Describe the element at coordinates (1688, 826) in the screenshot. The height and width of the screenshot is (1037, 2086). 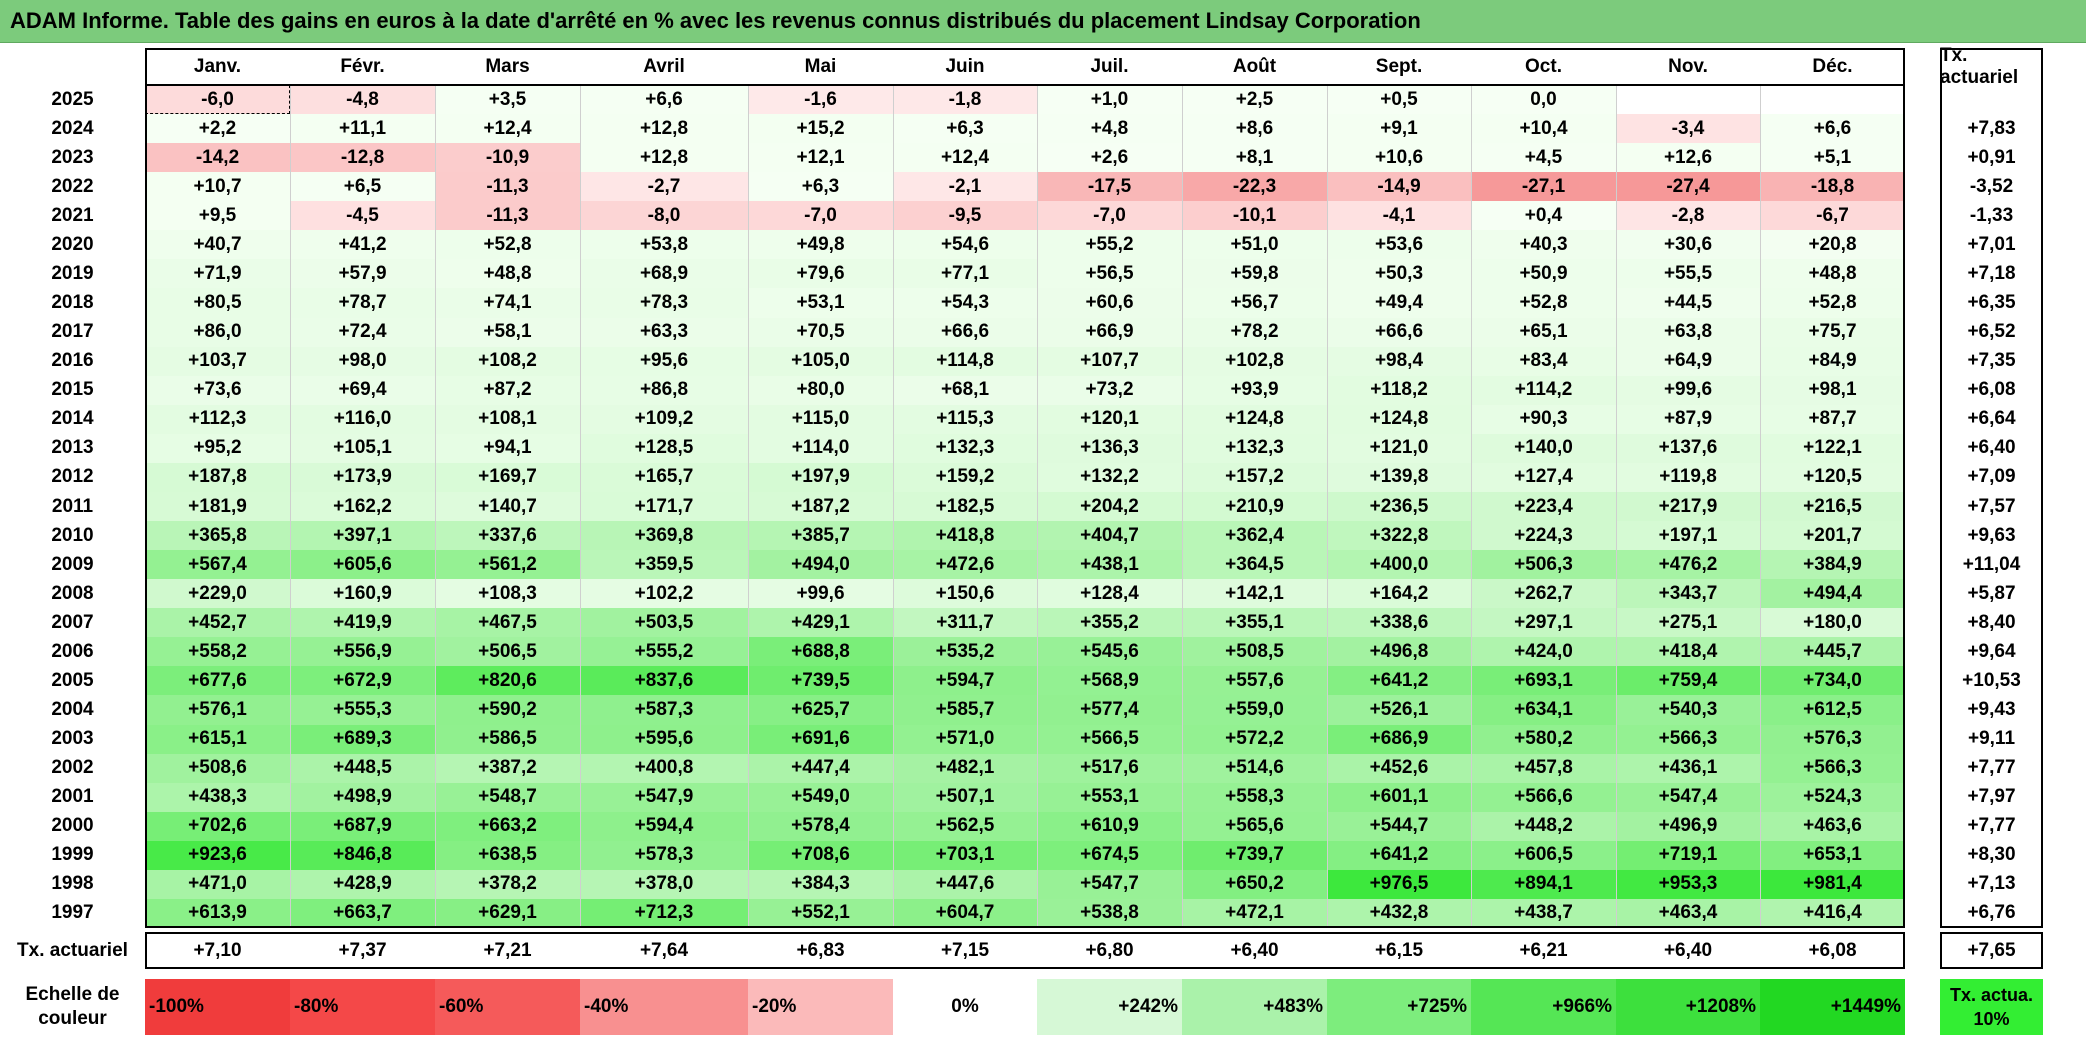
I see `heatmap-cell: +496,9` at that location.